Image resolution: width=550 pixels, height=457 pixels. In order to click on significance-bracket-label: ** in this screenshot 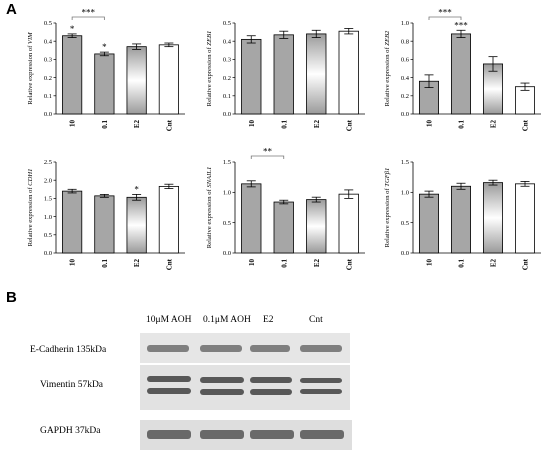, I will do `click(268, 152)`.